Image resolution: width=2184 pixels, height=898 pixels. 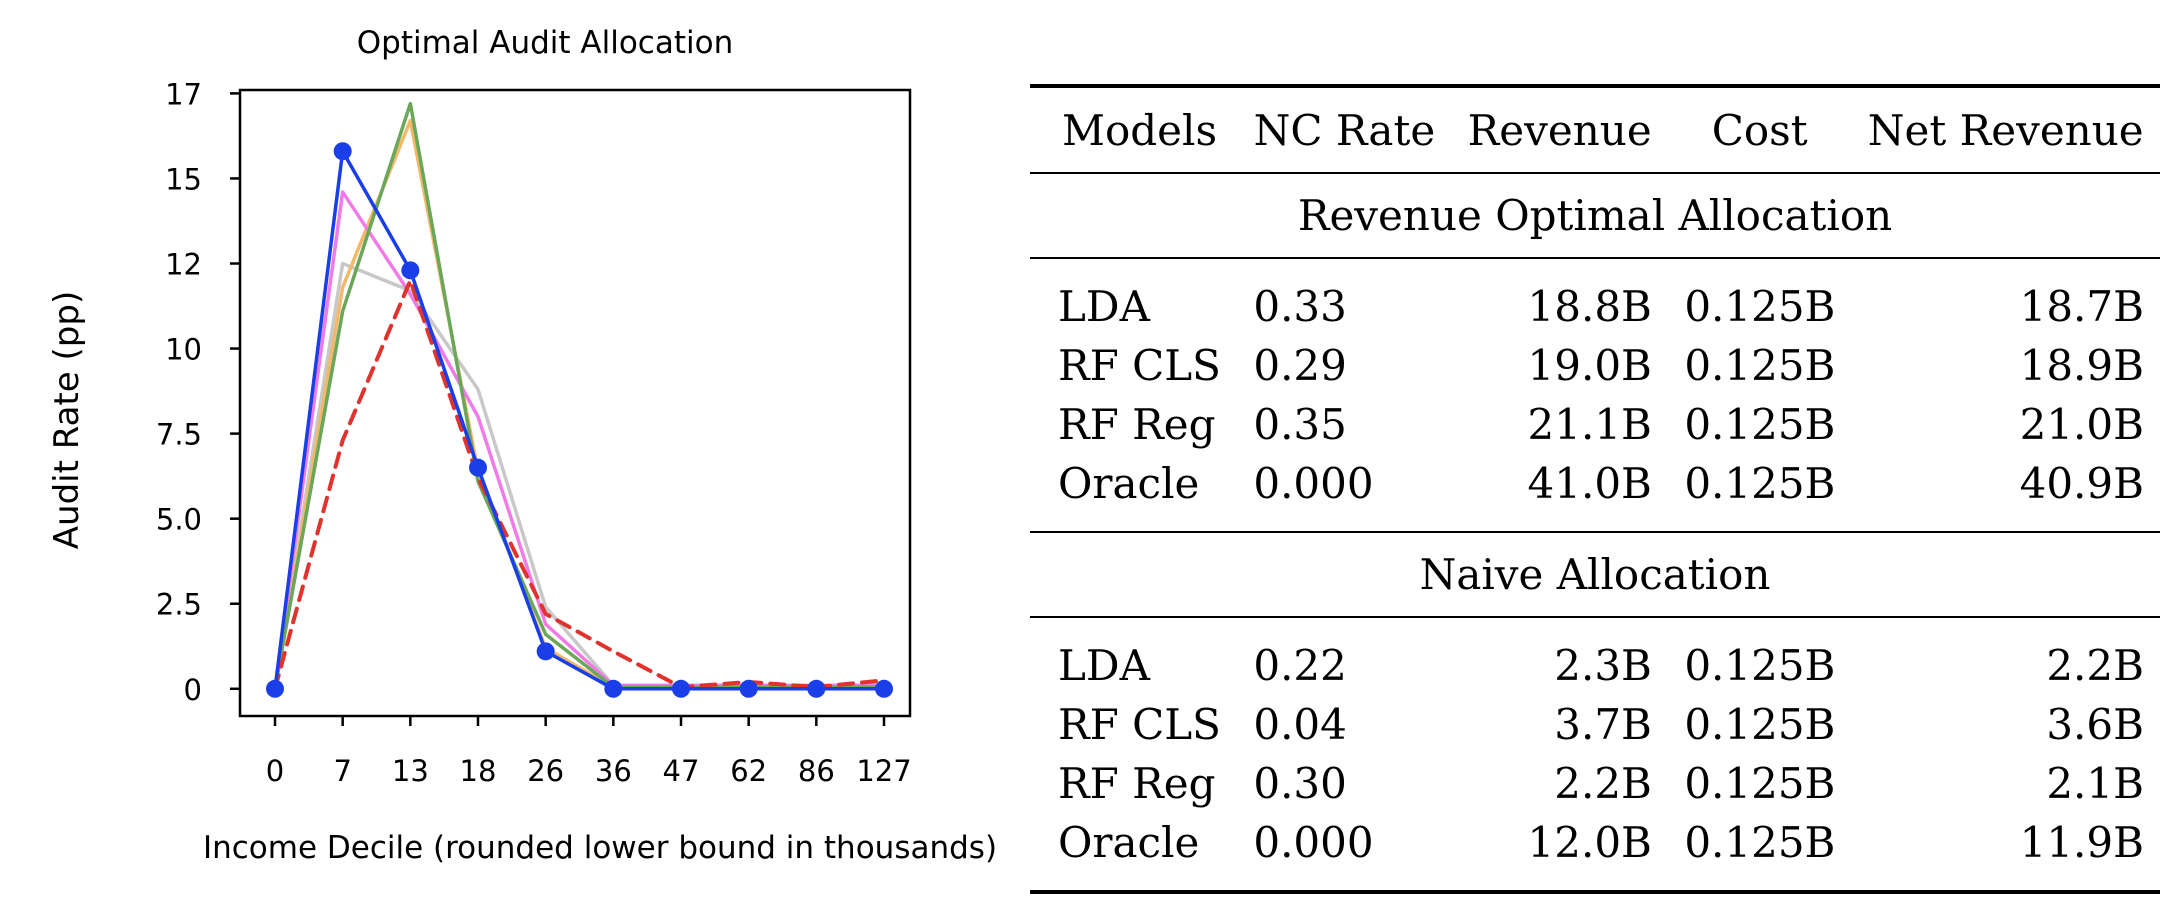 I want to click on section-header-row: Revenue Optimal Allocation, so click(x=1595, y=216).